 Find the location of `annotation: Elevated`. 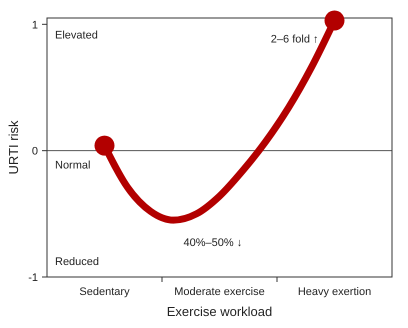

annotation: Elevated is located at coordinates (76, 35).